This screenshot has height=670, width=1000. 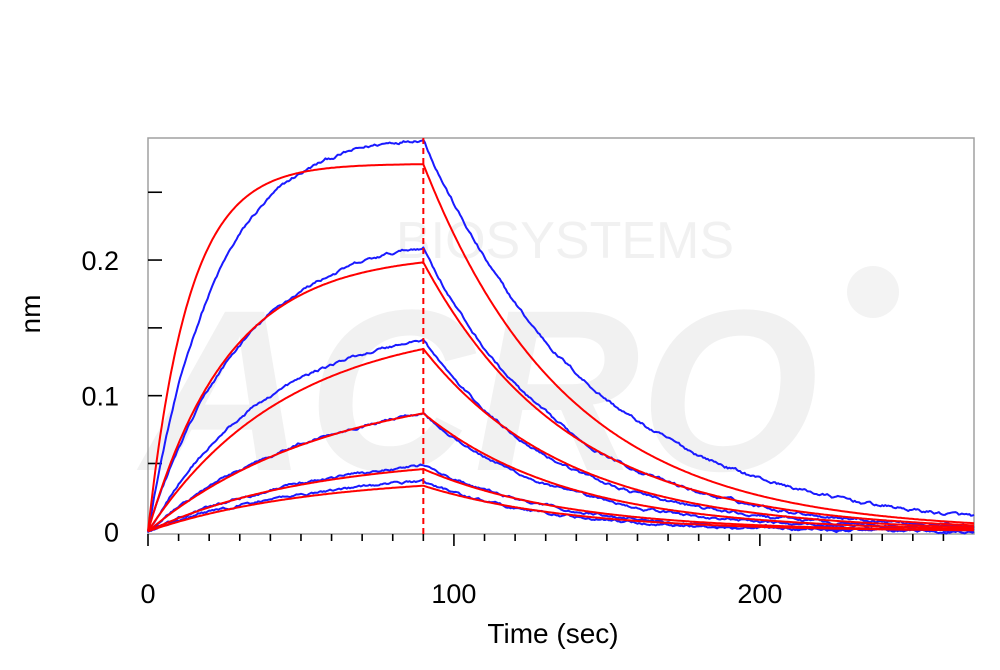 I want to click on watermark-dot, so click(x=873, y=292).